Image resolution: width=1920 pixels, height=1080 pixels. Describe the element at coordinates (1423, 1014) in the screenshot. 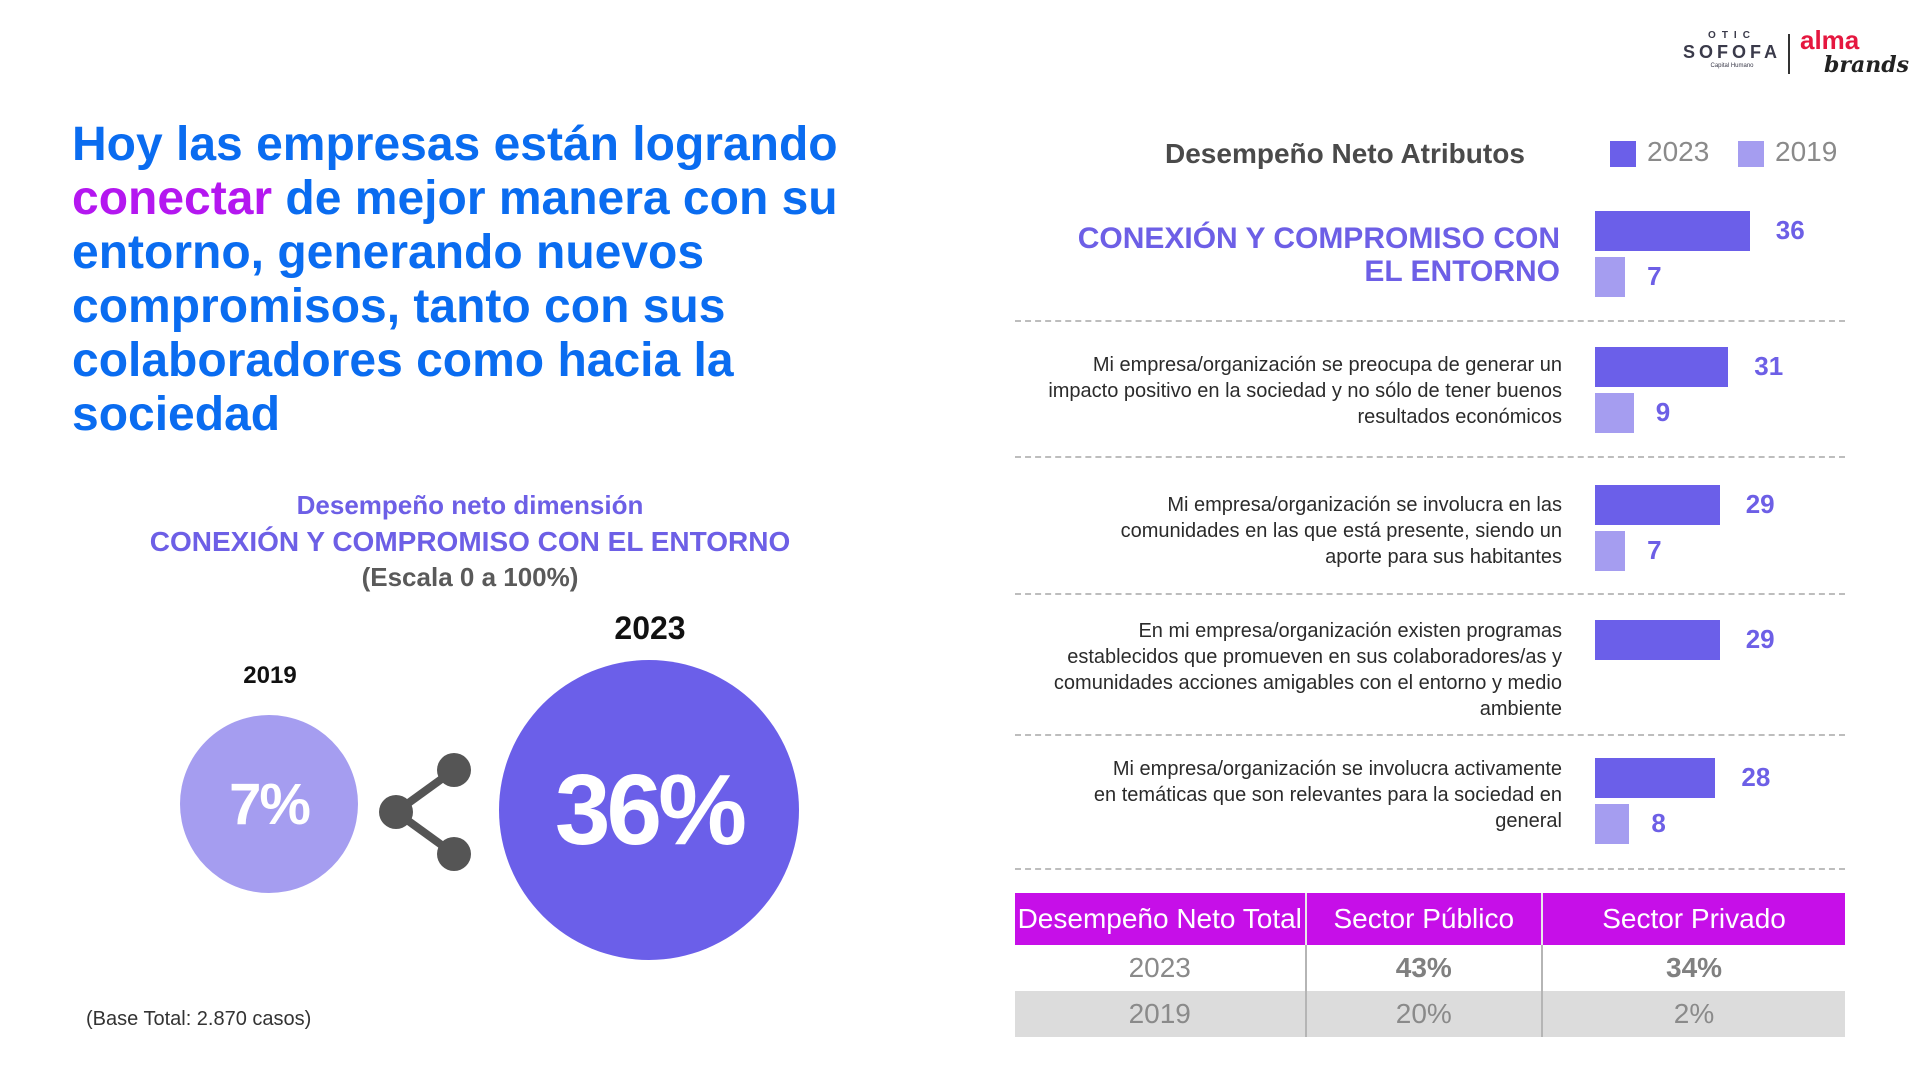

I see `table-cell: 20%` at that location.